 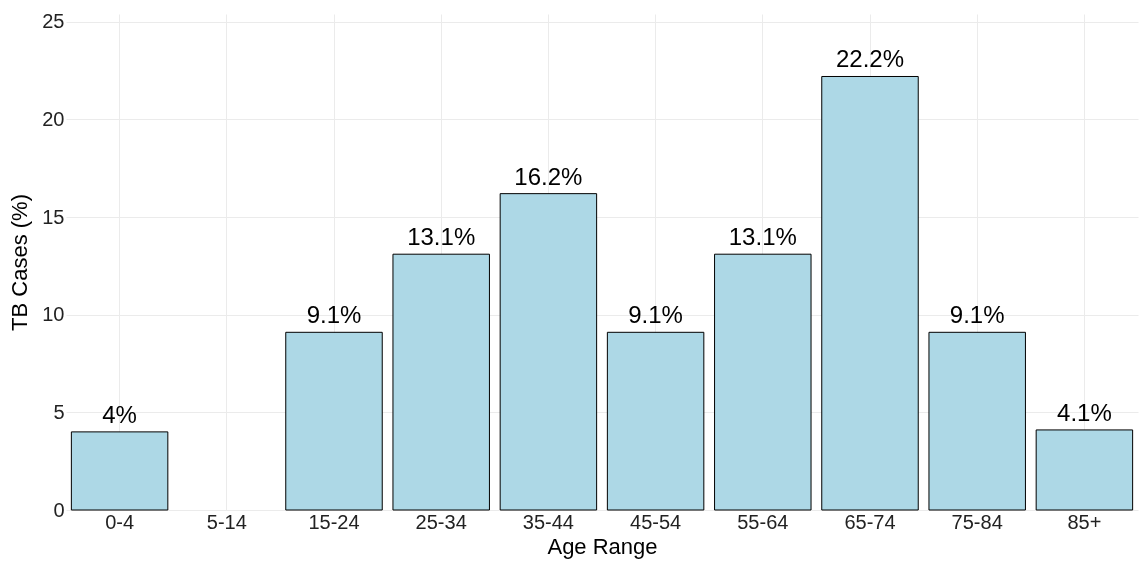 I want to click on x-tick-label: 55-64, so click(x=763, y=521).